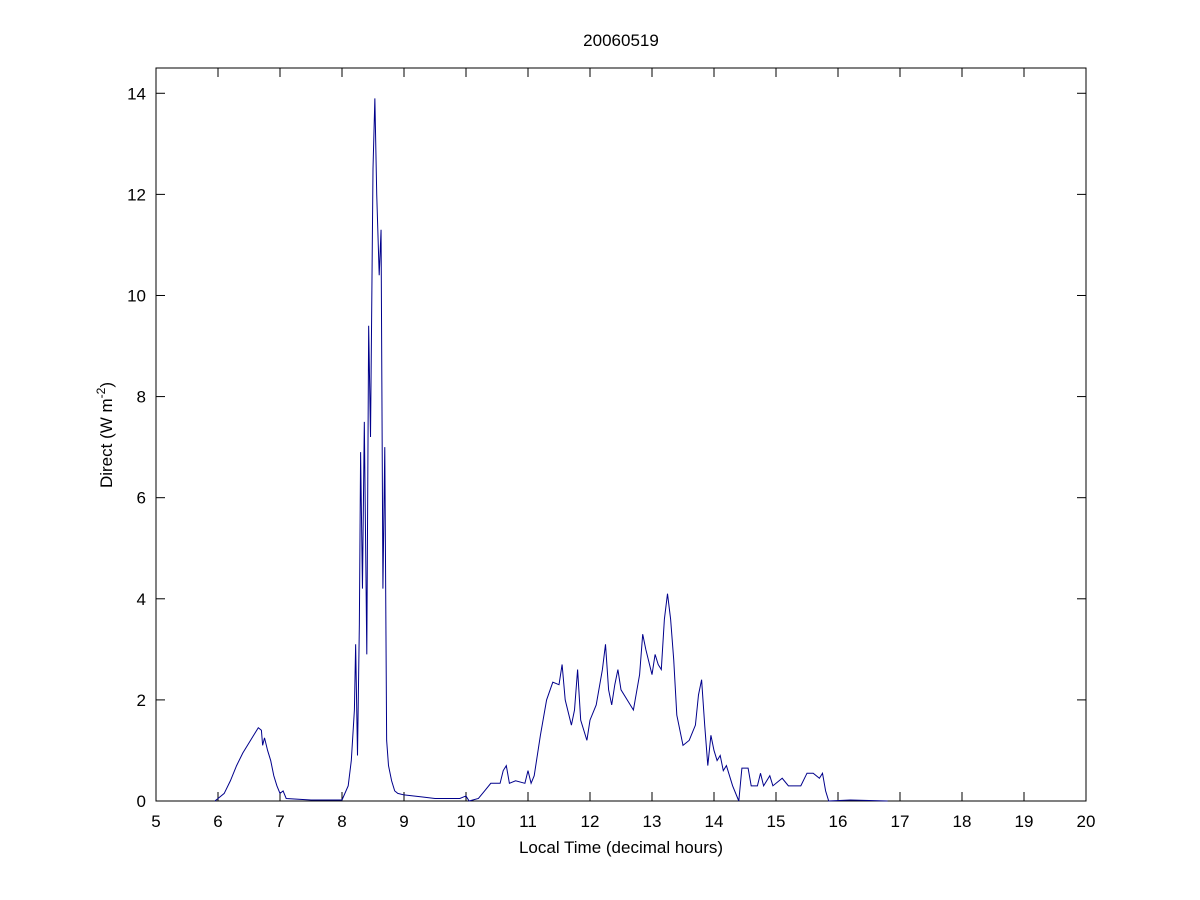 The image size is (1200, 900). What do you see at coordinates (714, 821) in the screenshot?
I see `x-tick-label: 14` at bounding box center [714, 821].